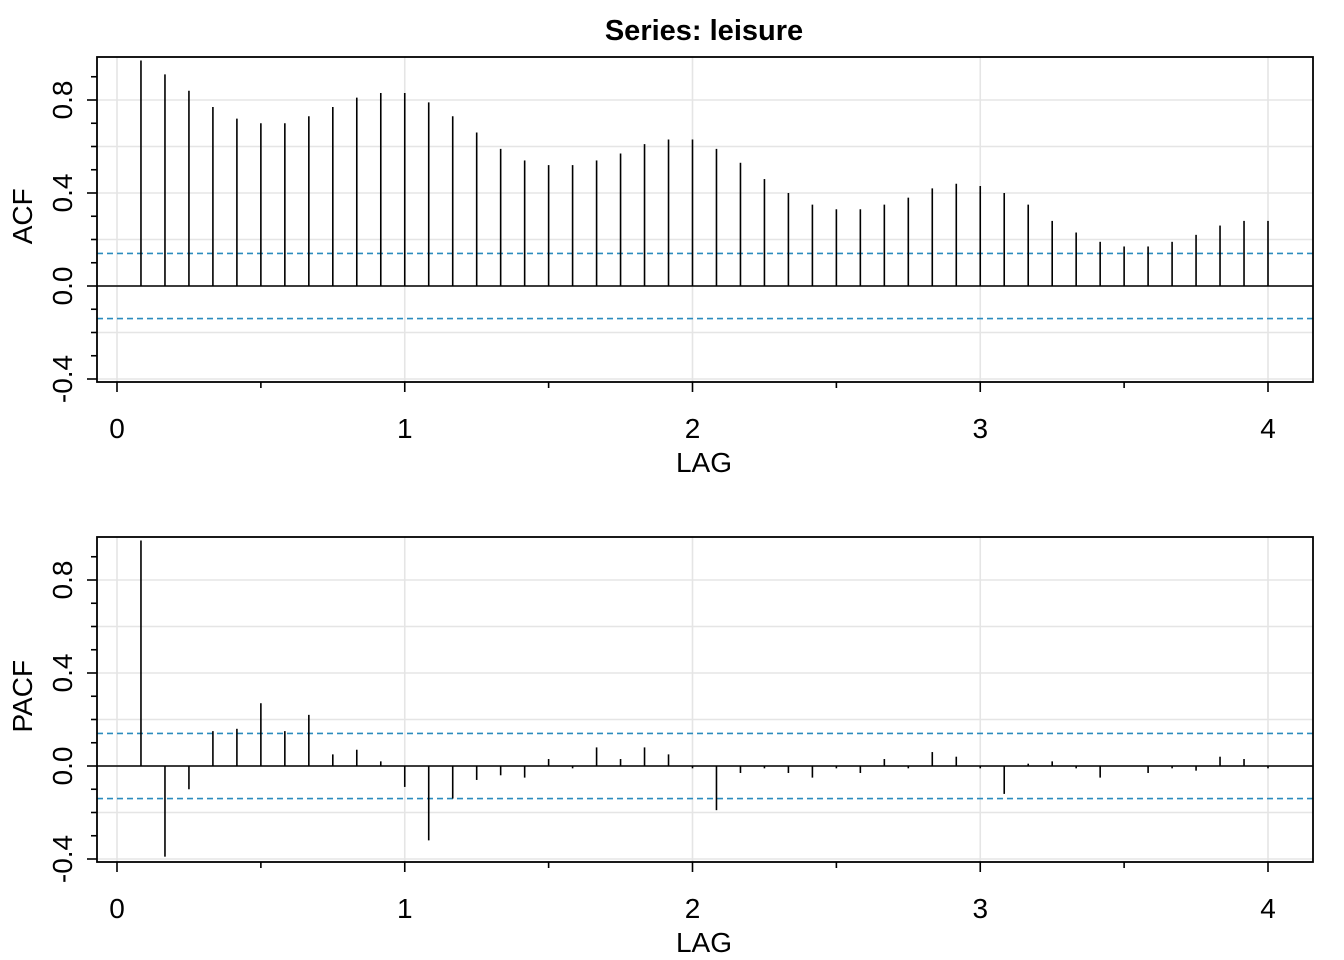  Describe the element at coordinates (22, 216) in the screenshot. I see `y-axis-title: ACF` at that location.